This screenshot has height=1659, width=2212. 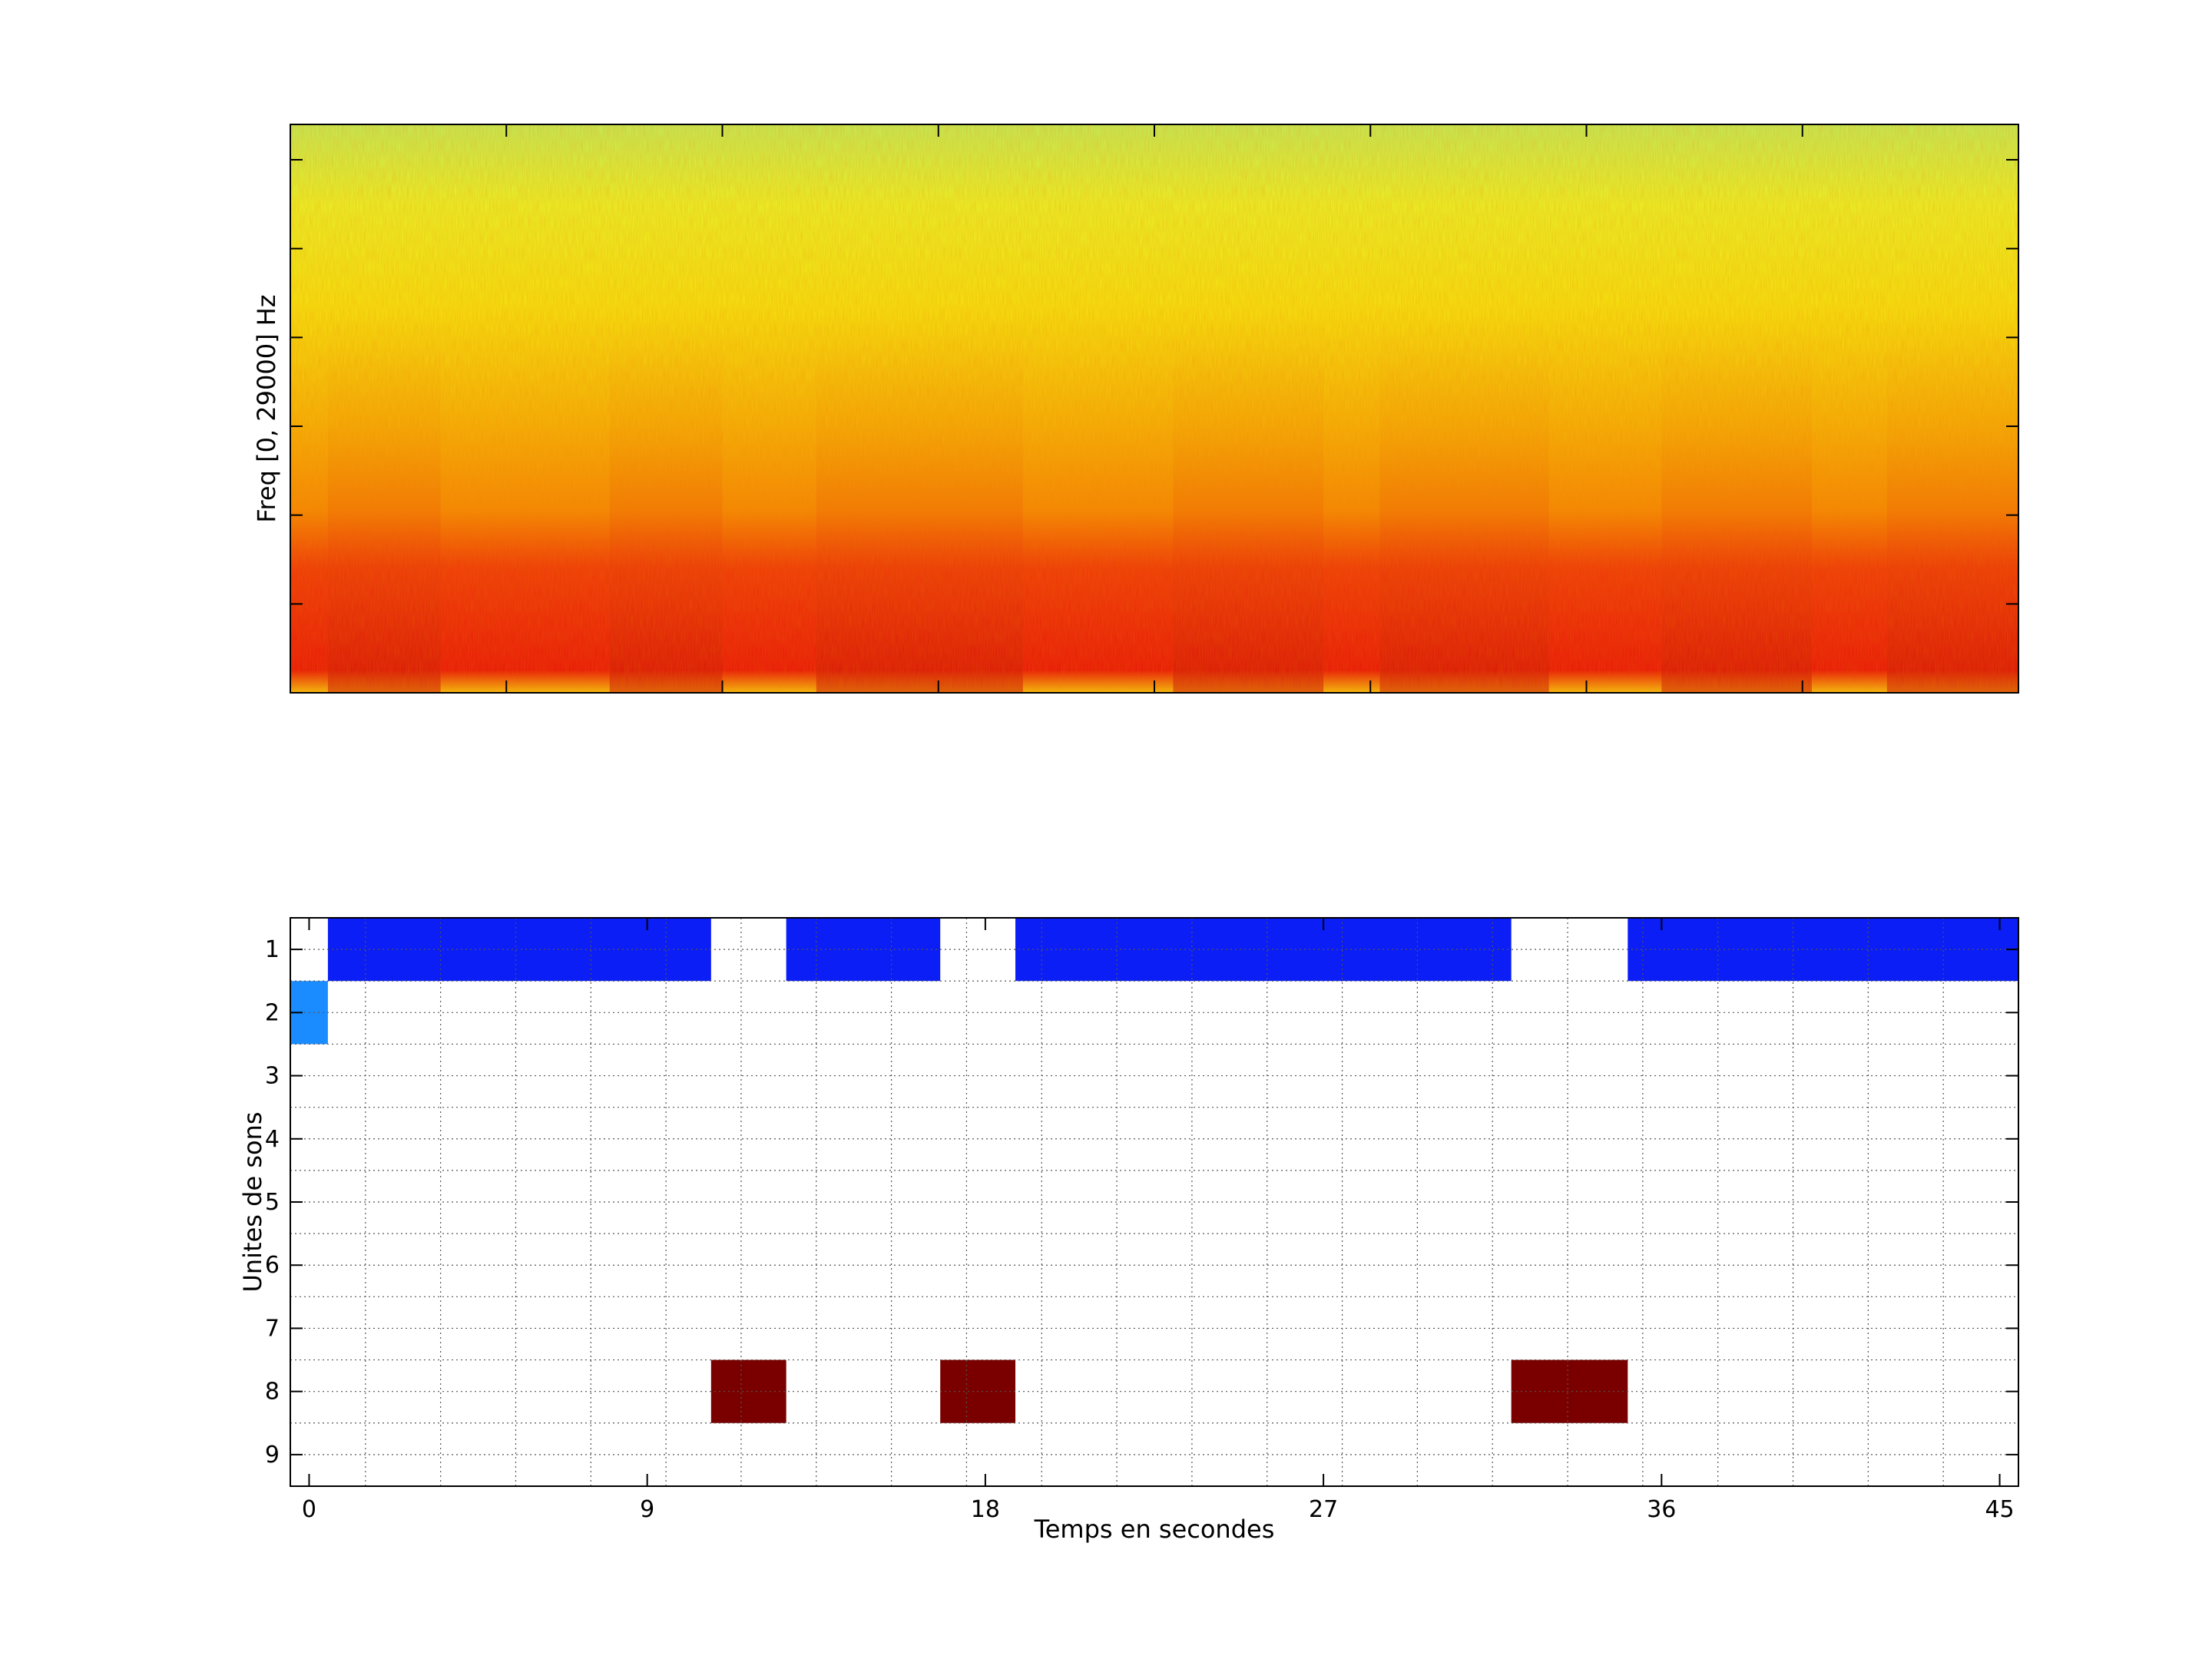 I want to click on units-xtick-label: 18, so click(x=986, y=1510).